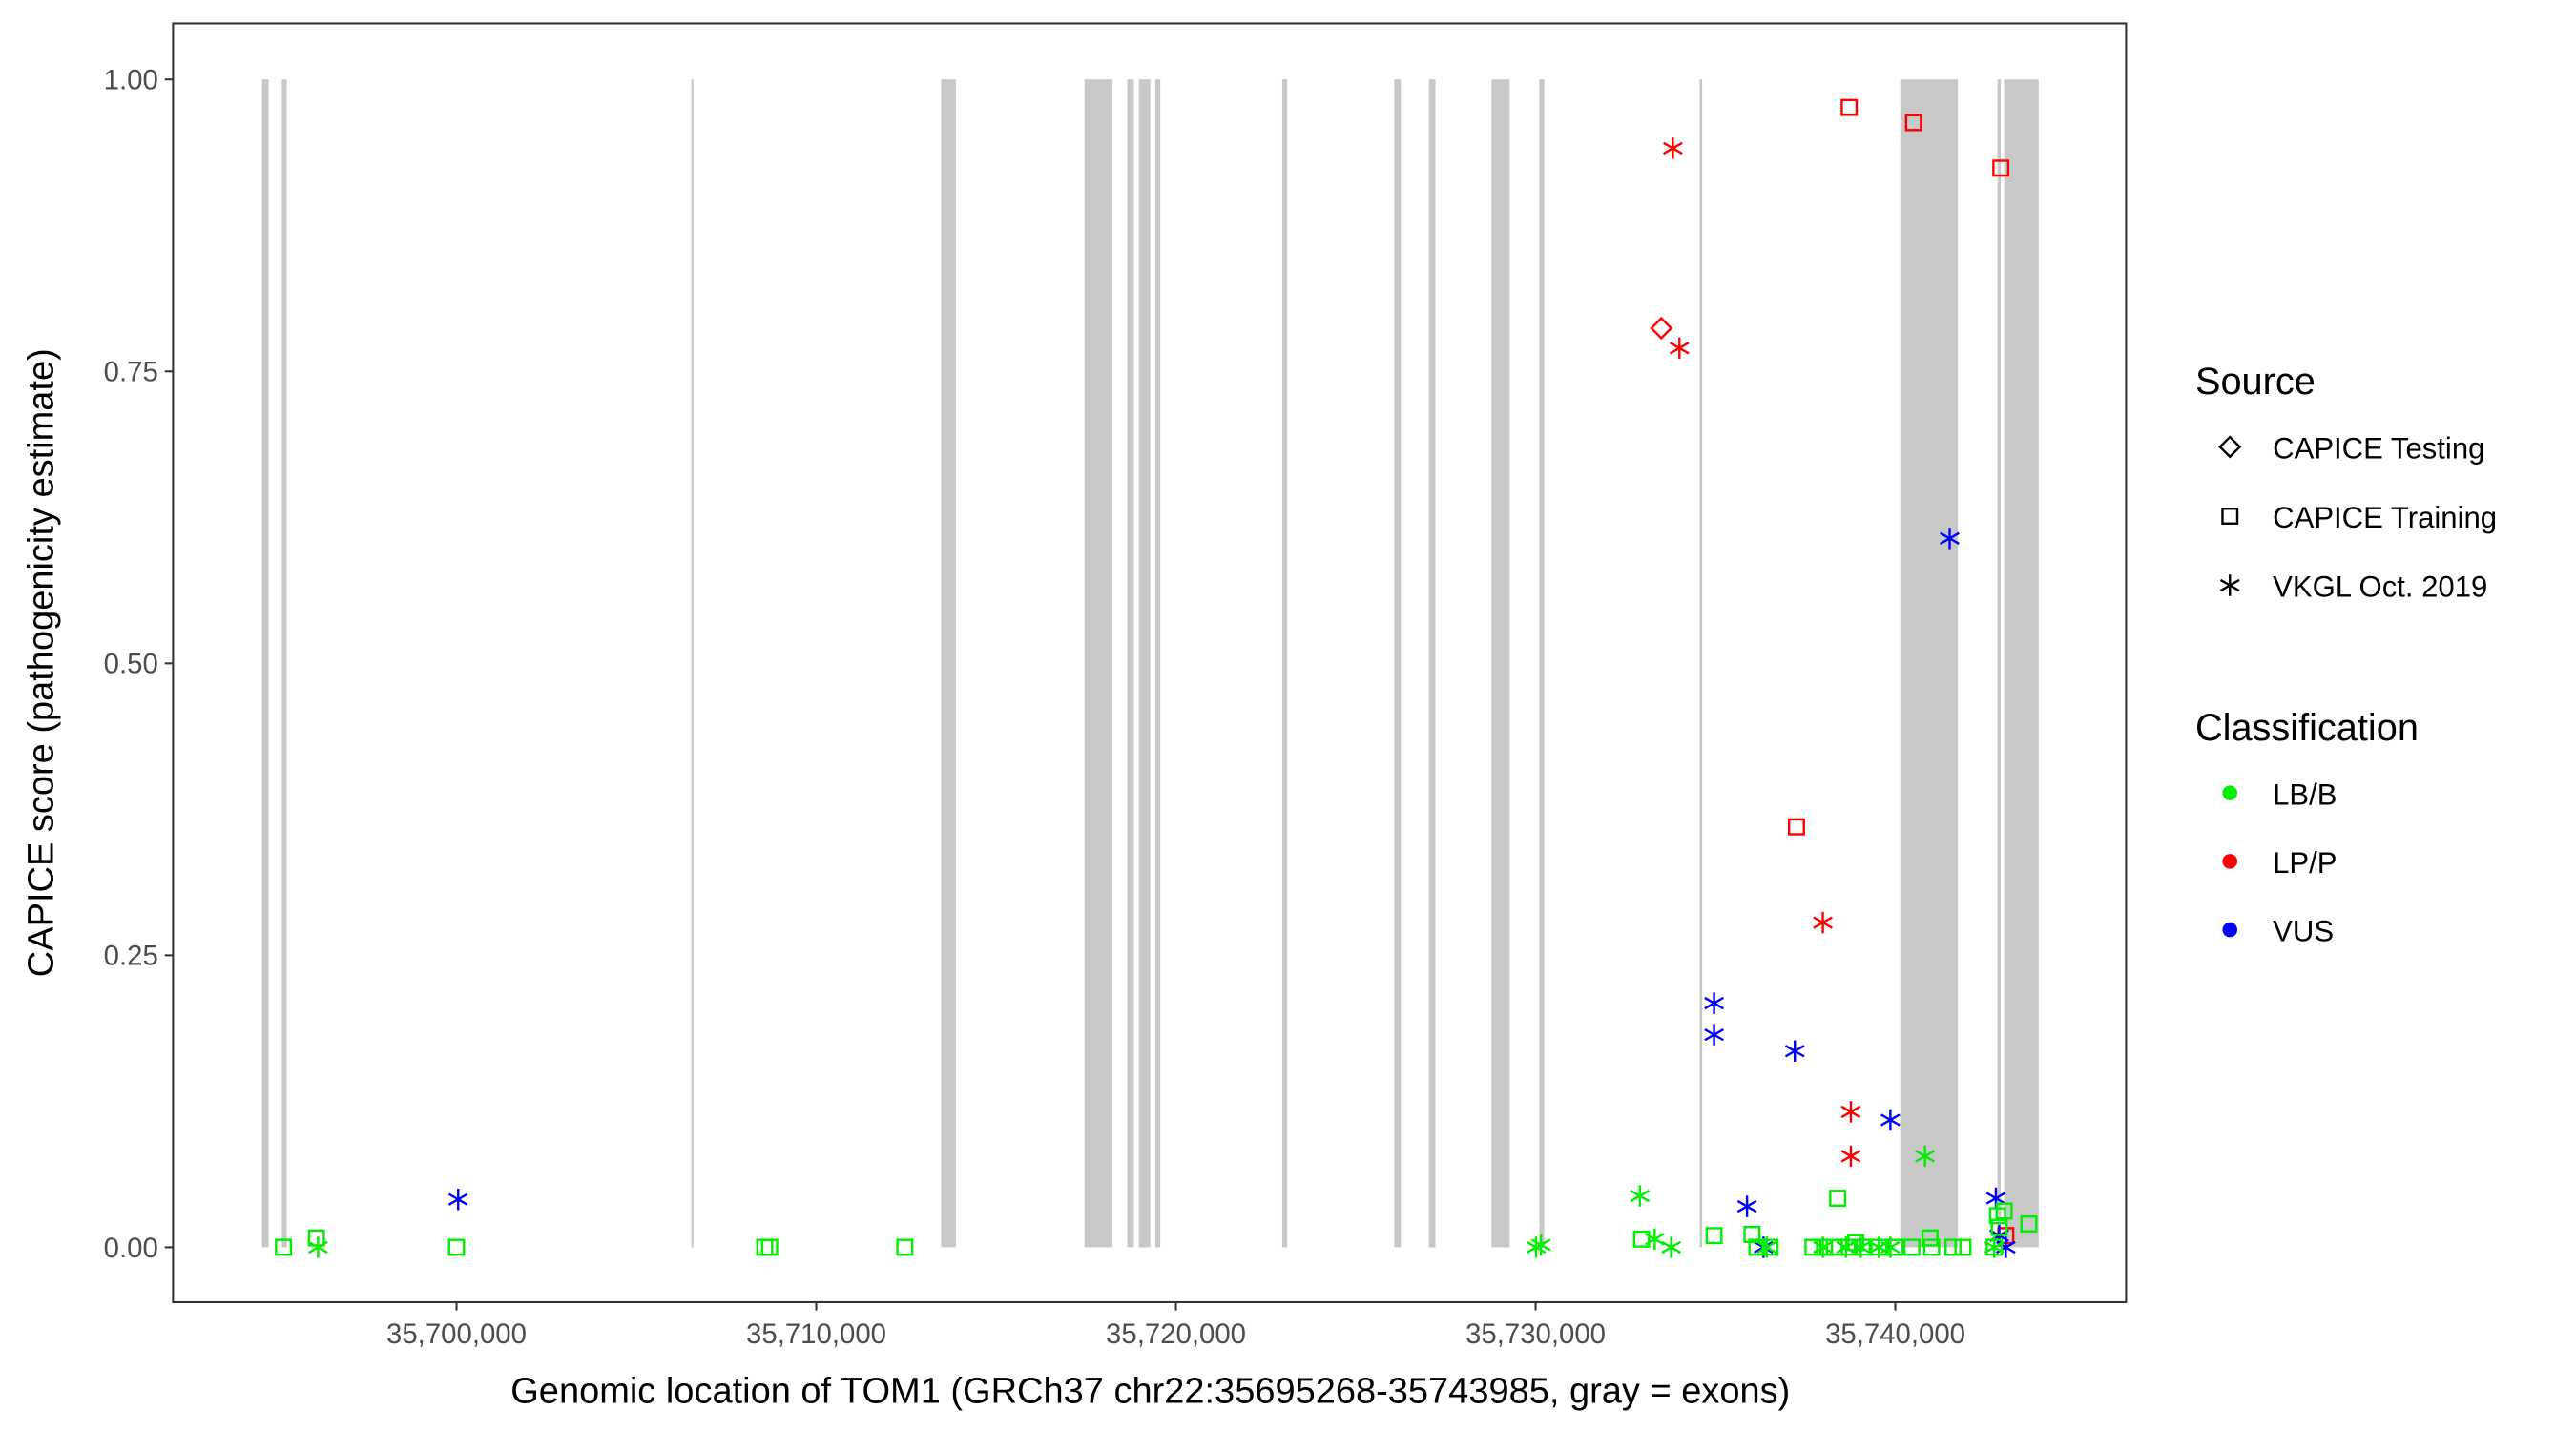  I want to click on y-tick-label: 0.25, so click(131, 956).